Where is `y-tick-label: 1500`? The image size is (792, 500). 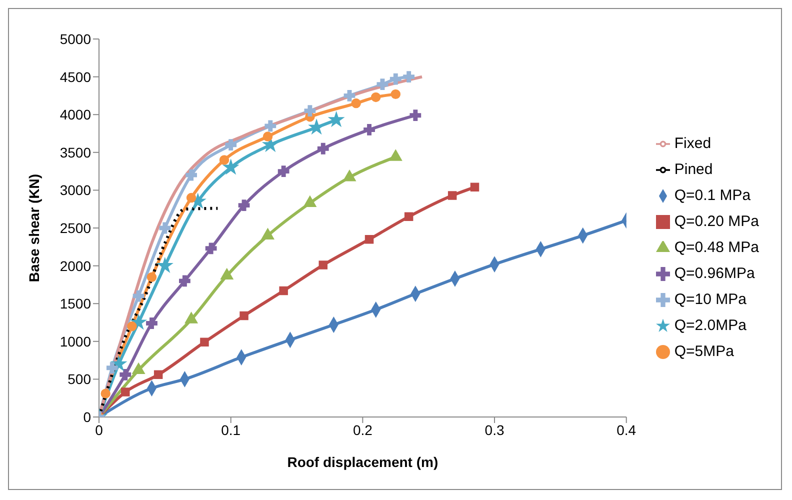
y-tick-label: 1500 is located at coordinates (76, 304).